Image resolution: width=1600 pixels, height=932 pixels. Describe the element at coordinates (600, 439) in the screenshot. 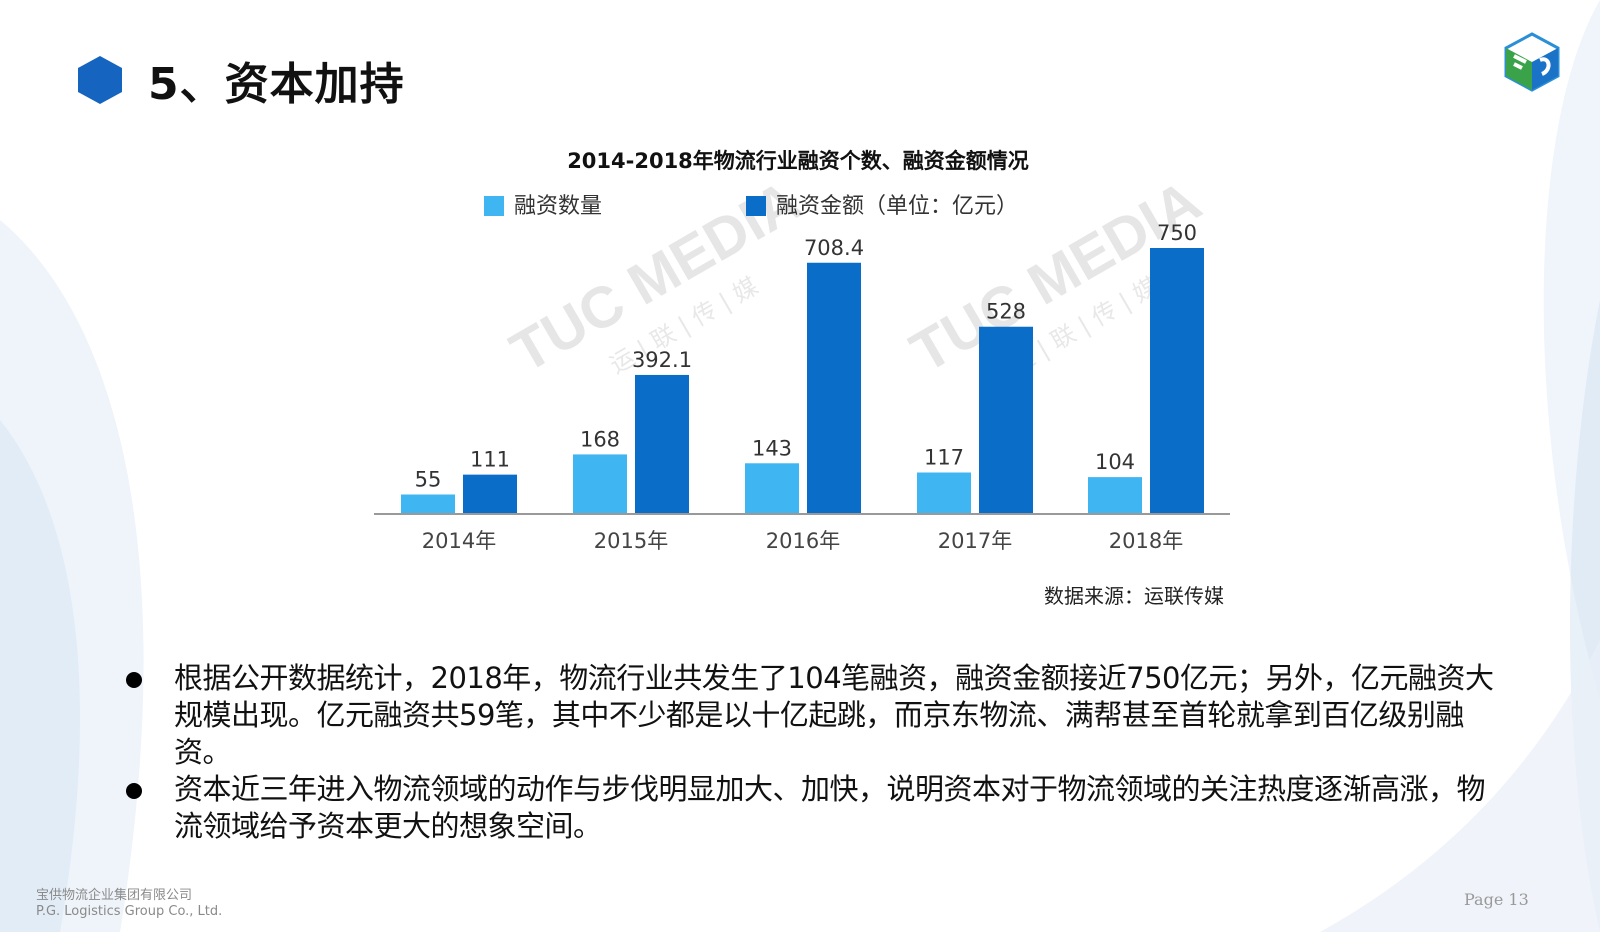

I see `data-label-series-1: 168` at that location.